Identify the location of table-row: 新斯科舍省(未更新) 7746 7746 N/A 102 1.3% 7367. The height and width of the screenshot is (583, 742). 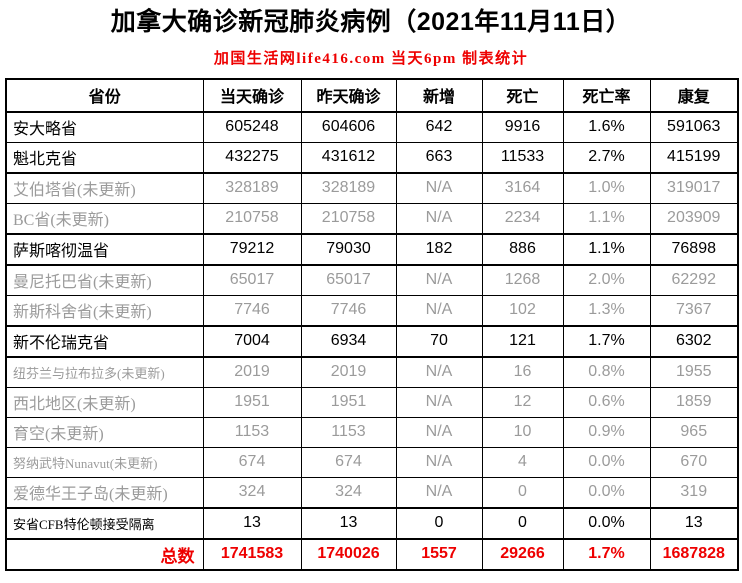
(372, 310).